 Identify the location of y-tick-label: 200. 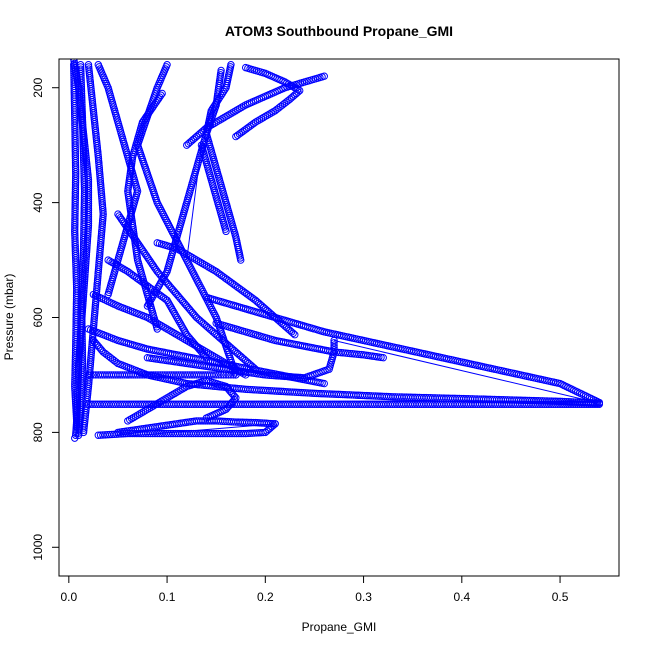
(38, 87).